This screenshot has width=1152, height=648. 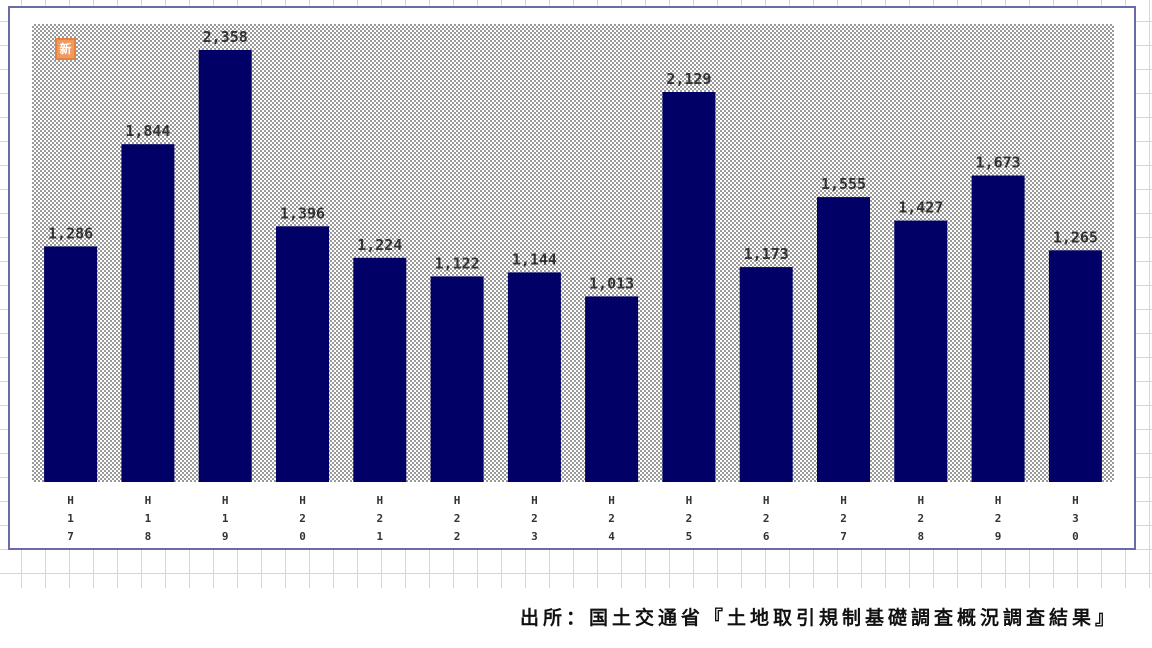 What do you see at coordinates (457, 263) in the screenshot?
I see `value-label-H22: 1,122` at bounding box center [457, 263].